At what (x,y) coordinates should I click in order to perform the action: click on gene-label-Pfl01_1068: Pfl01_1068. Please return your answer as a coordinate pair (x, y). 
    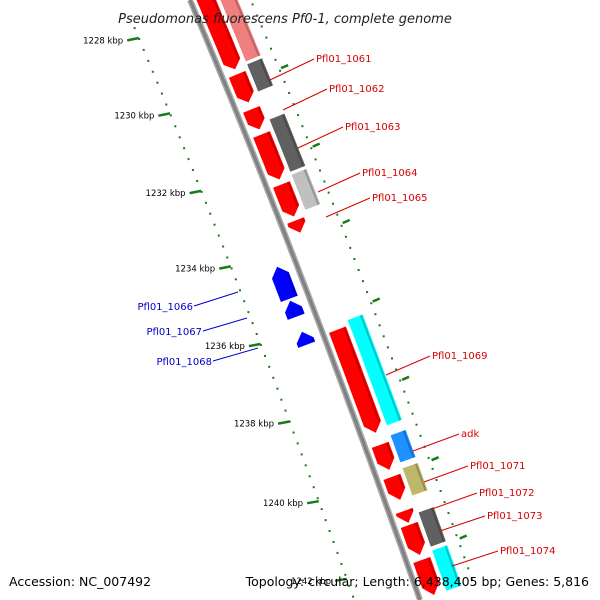
    Looking at the image, I should click on (184, 362).